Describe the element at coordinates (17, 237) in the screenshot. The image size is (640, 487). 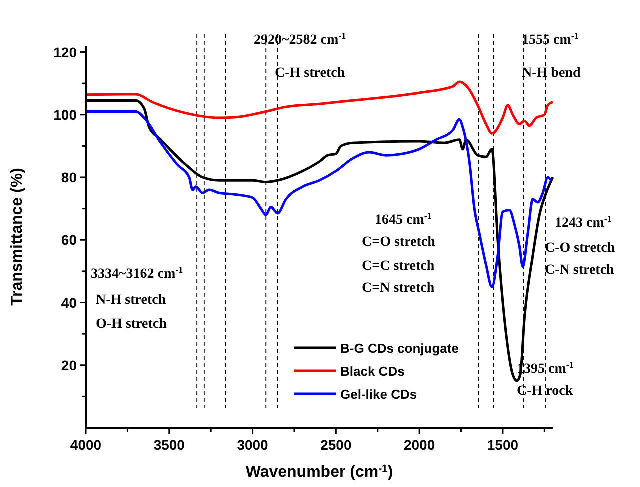
I see `y-axis-title: Transmittance (%)` at that location.